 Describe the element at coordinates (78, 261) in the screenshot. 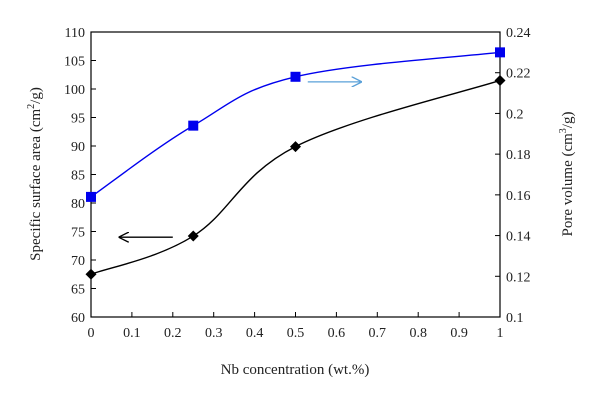

I see `y-left-tick-label: 70` at that location.